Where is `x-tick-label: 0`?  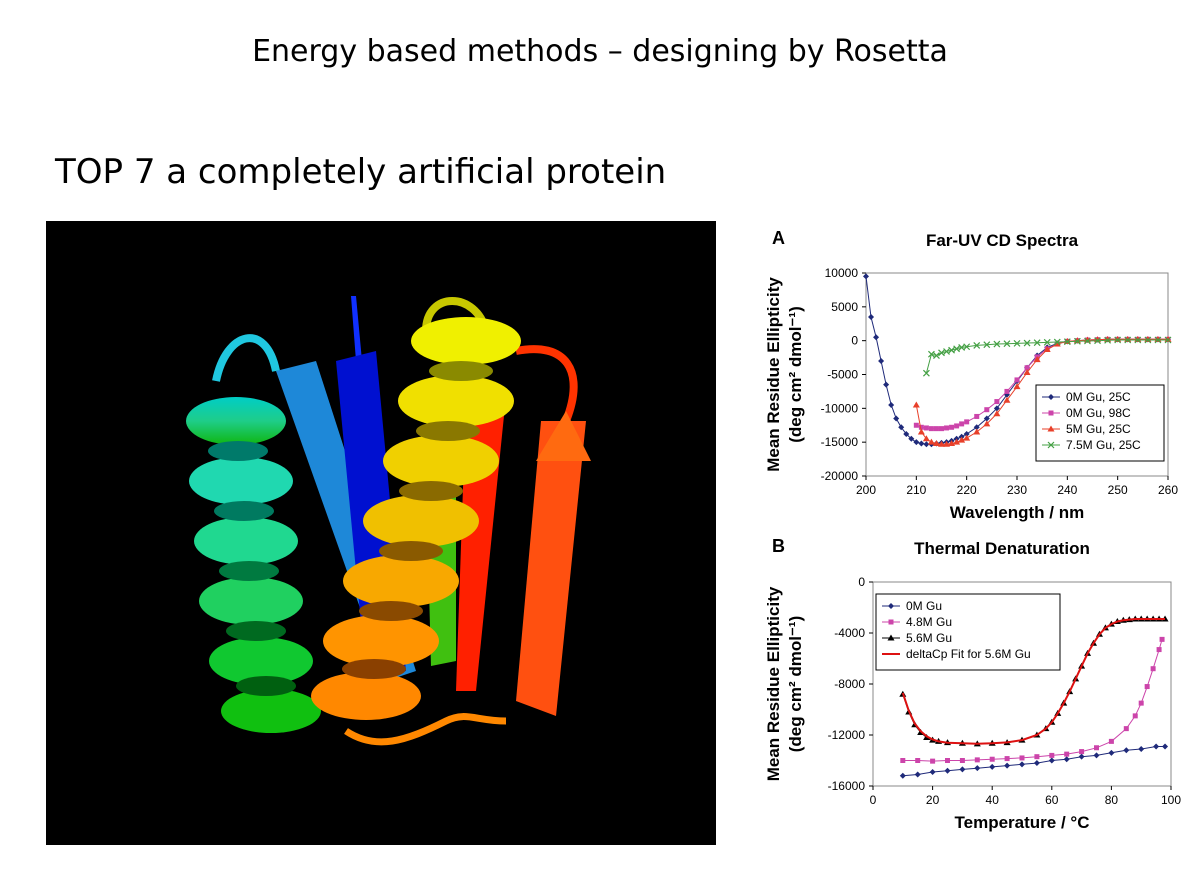
x-tick-label: 0 is located at coordinates (873, 800).